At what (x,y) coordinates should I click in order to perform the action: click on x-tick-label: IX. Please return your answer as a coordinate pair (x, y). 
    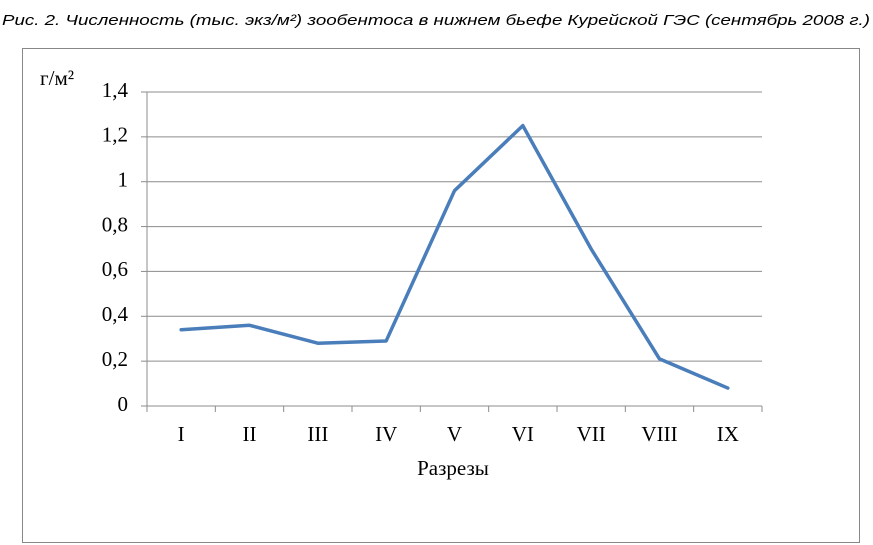
    Looking at the image, I should click on (728, 434).